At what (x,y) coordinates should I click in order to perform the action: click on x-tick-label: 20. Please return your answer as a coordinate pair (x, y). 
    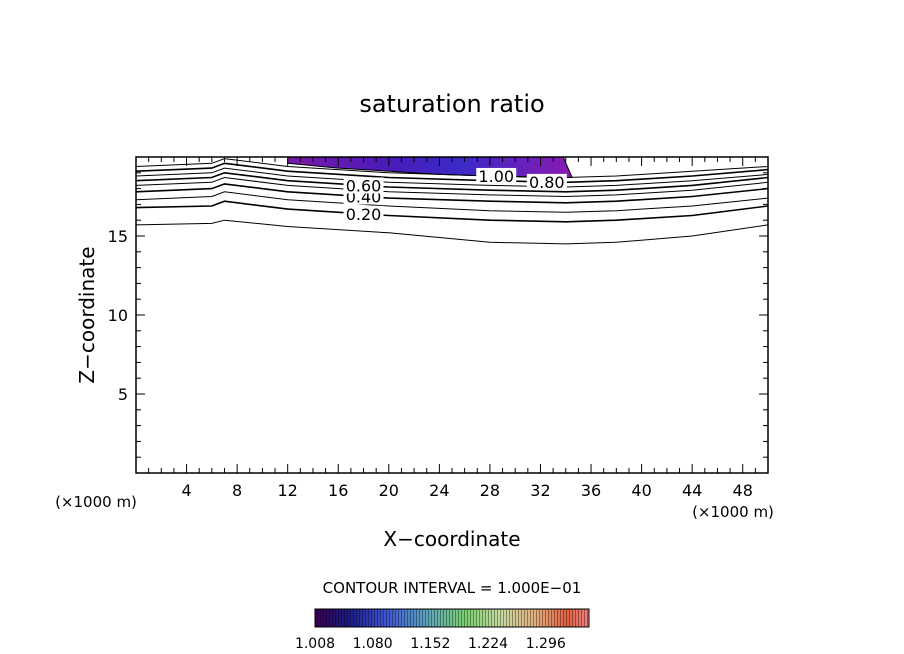
    Looking at the image, I should click on (389, 490).